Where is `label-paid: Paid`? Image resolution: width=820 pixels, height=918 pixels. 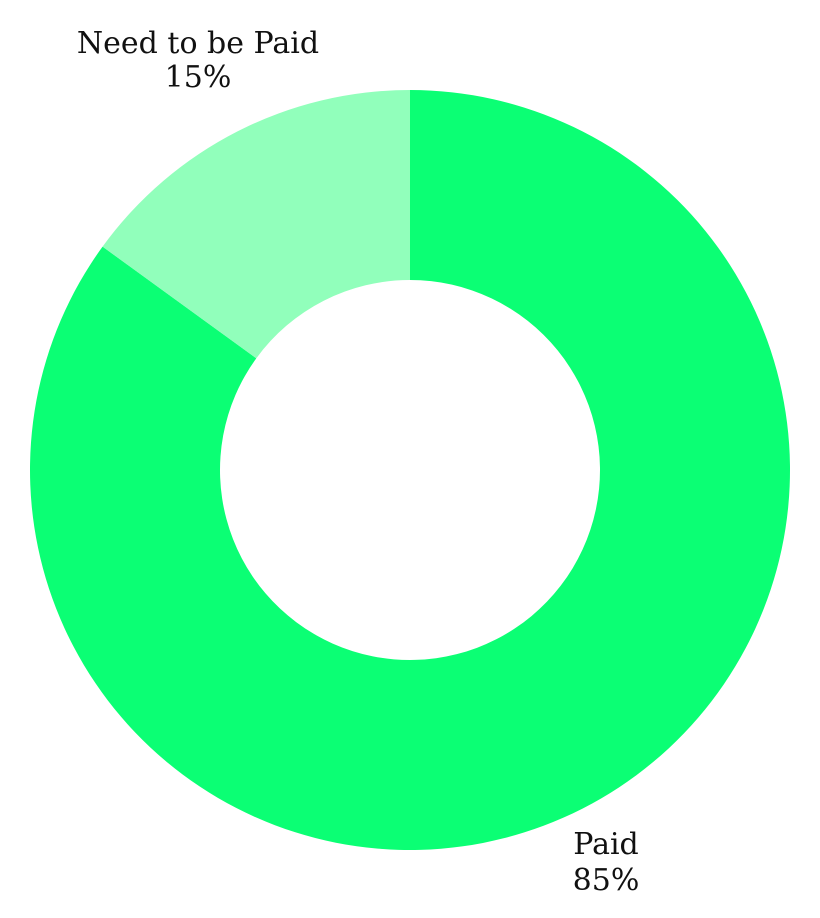 label-paid: Paid is located at coordinates (606, 844).